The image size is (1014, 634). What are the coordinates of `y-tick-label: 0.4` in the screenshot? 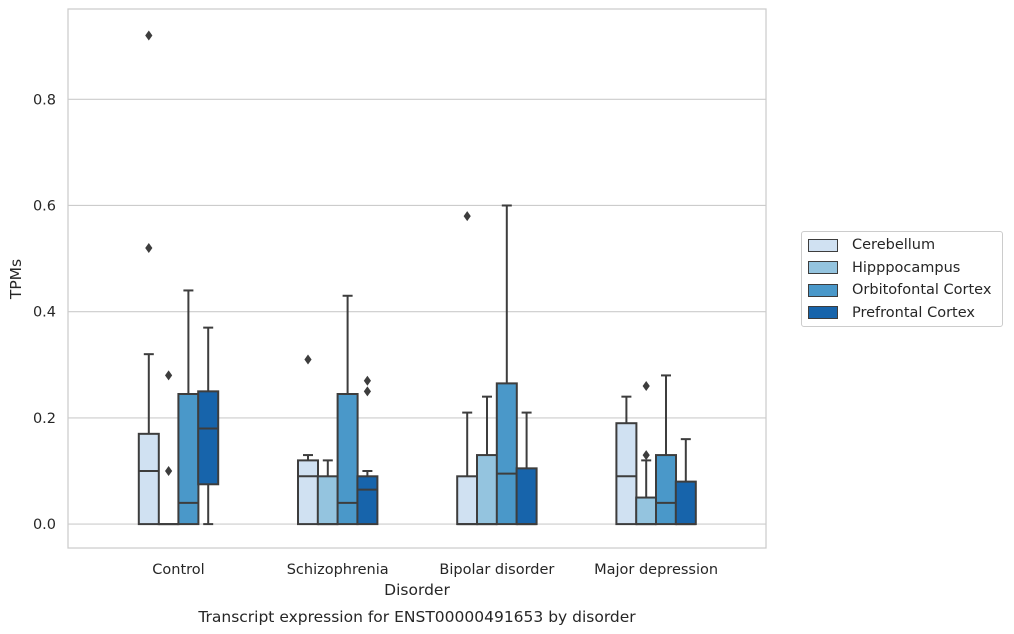 It's located at (44, 313).